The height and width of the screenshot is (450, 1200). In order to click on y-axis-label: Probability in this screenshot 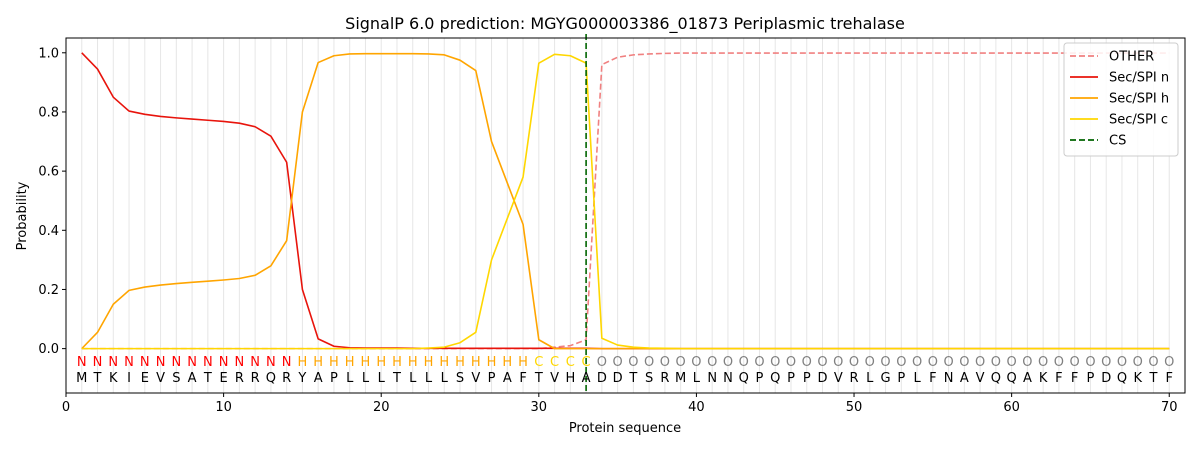, I will do `click(22, 215)`.